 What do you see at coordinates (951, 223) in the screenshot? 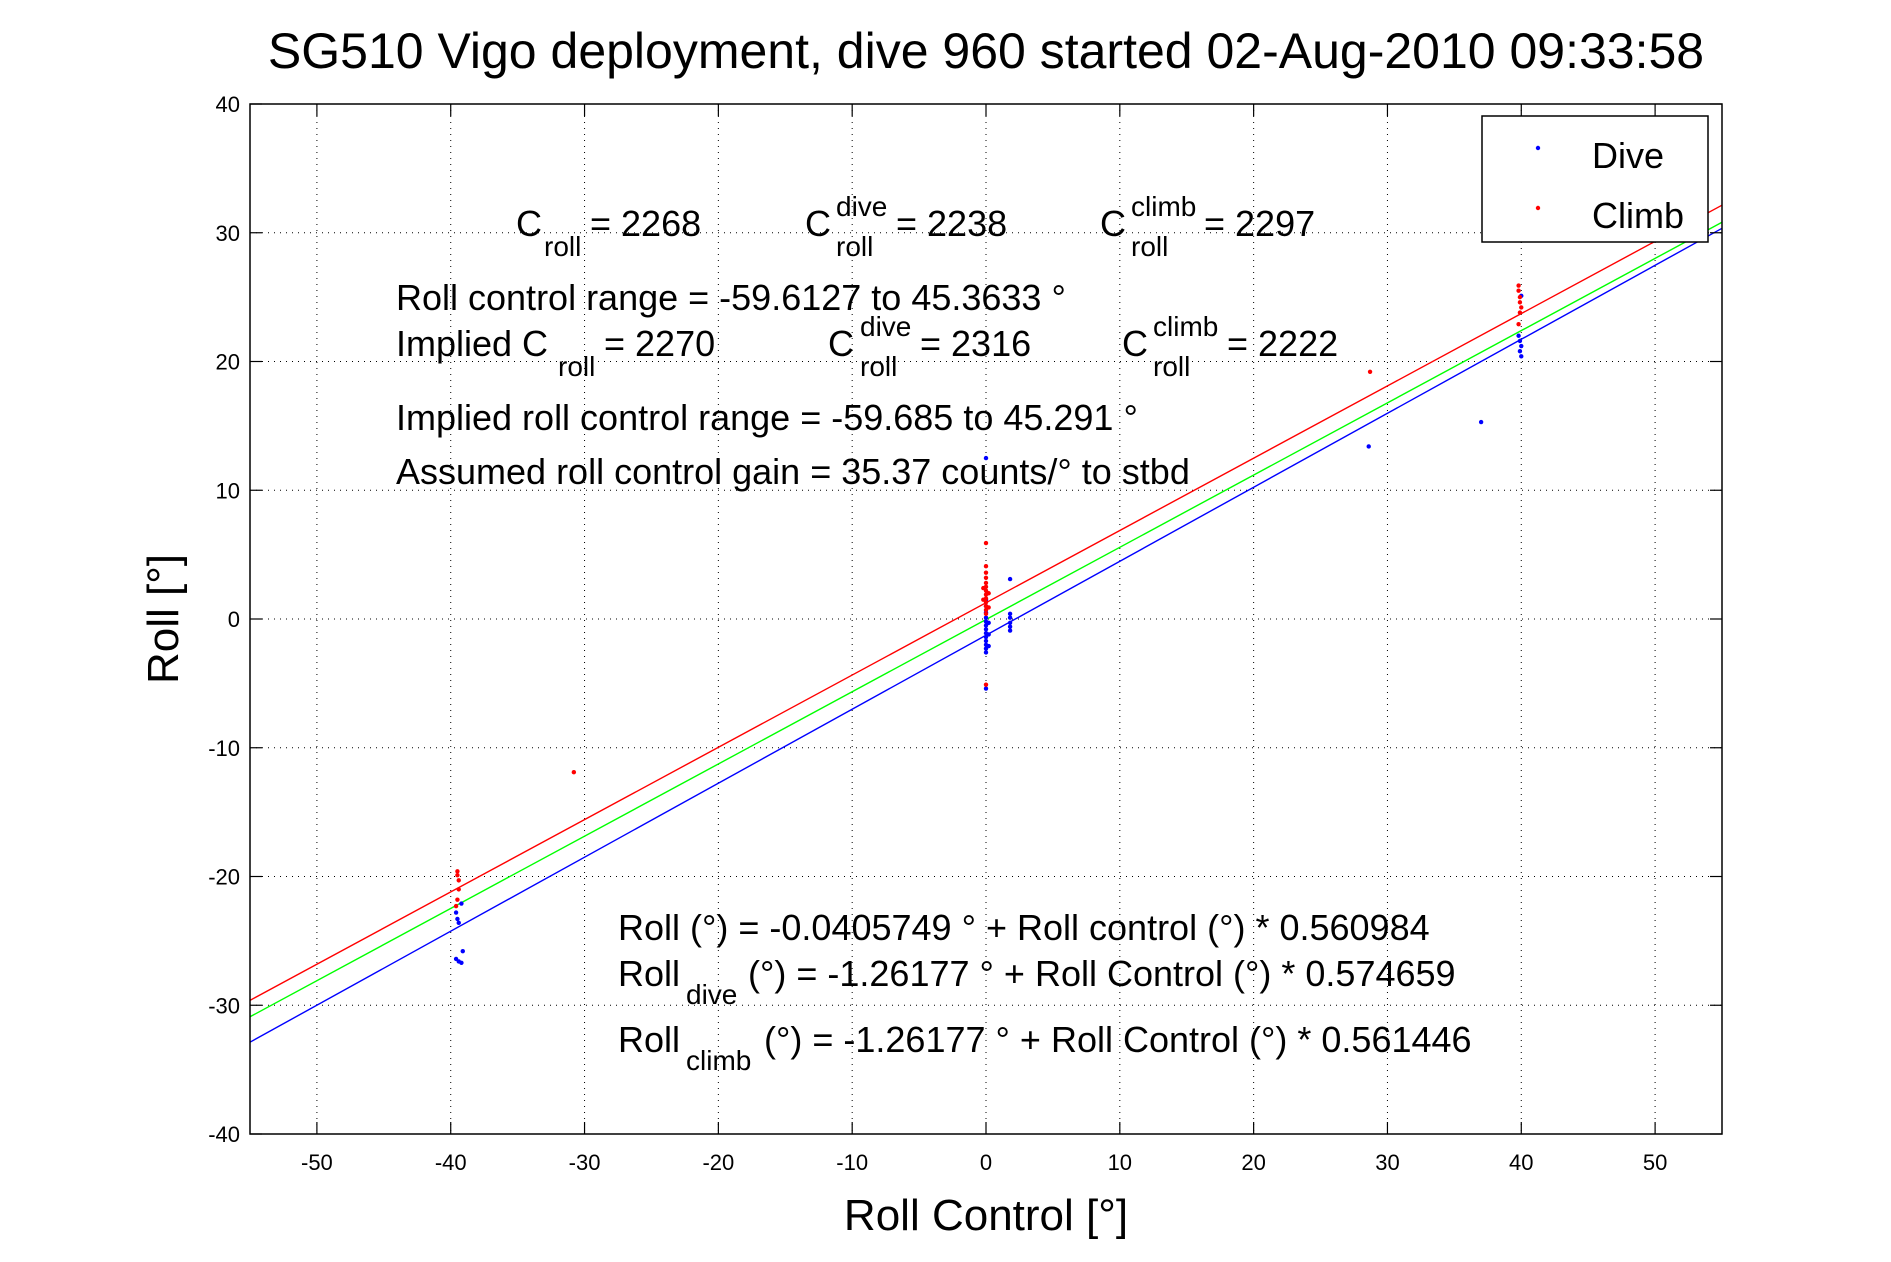
I see `svg-text: = 2238` at bounding box center [951, 223].